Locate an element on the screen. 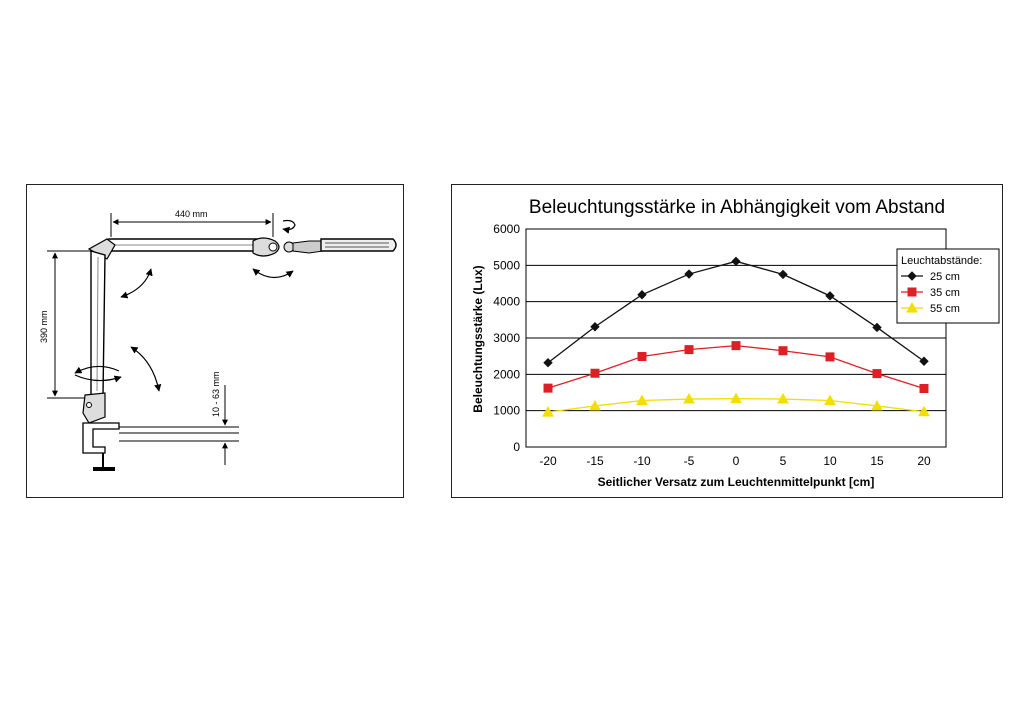  y-tick-label: 4000 is located at coordinates (506, 302).